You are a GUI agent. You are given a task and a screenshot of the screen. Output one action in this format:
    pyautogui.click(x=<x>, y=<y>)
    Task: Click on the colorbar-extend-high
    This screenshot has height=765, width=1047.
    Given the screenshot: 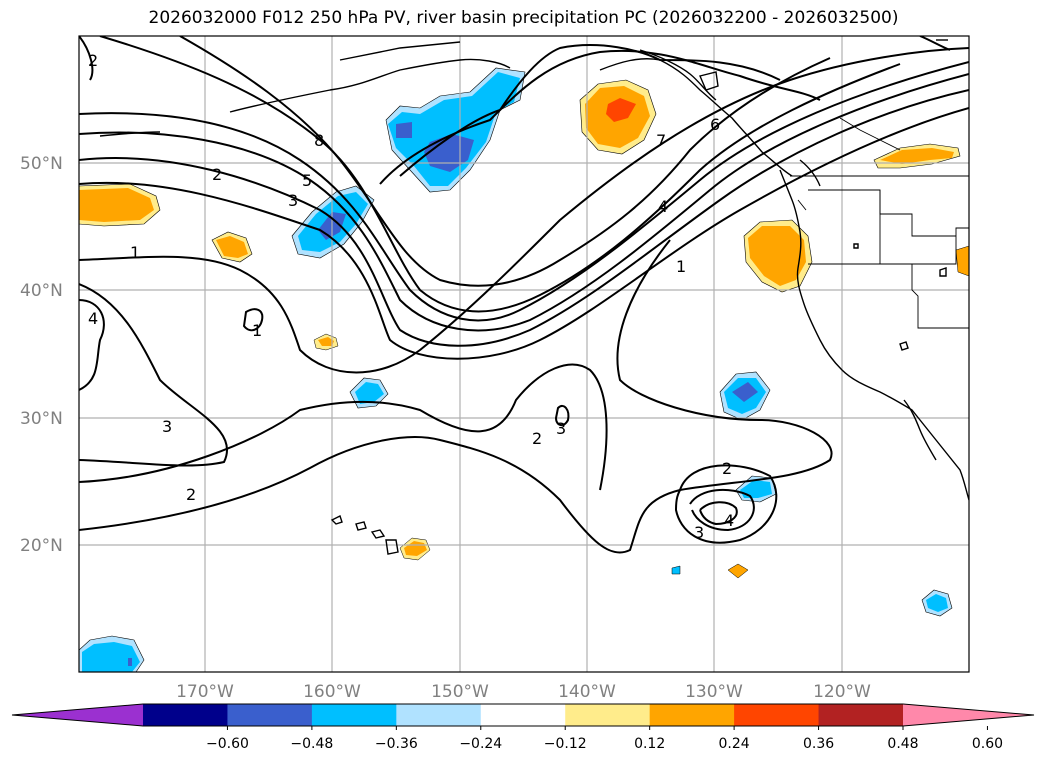 What is the action you would take?
    pyautogui.click(x=968, y=715)
    